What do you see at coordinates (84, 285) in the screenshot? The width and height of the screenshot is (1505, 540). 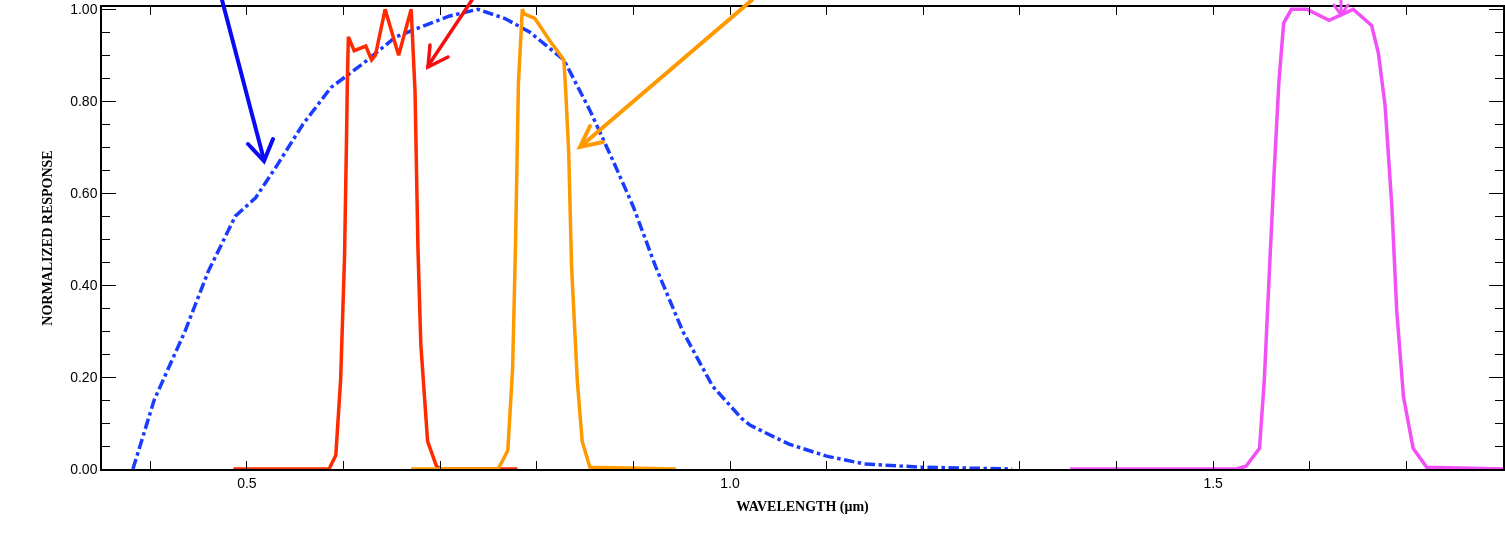 I see `y-tick-label: 0.40` at bounding box center [84, 285].